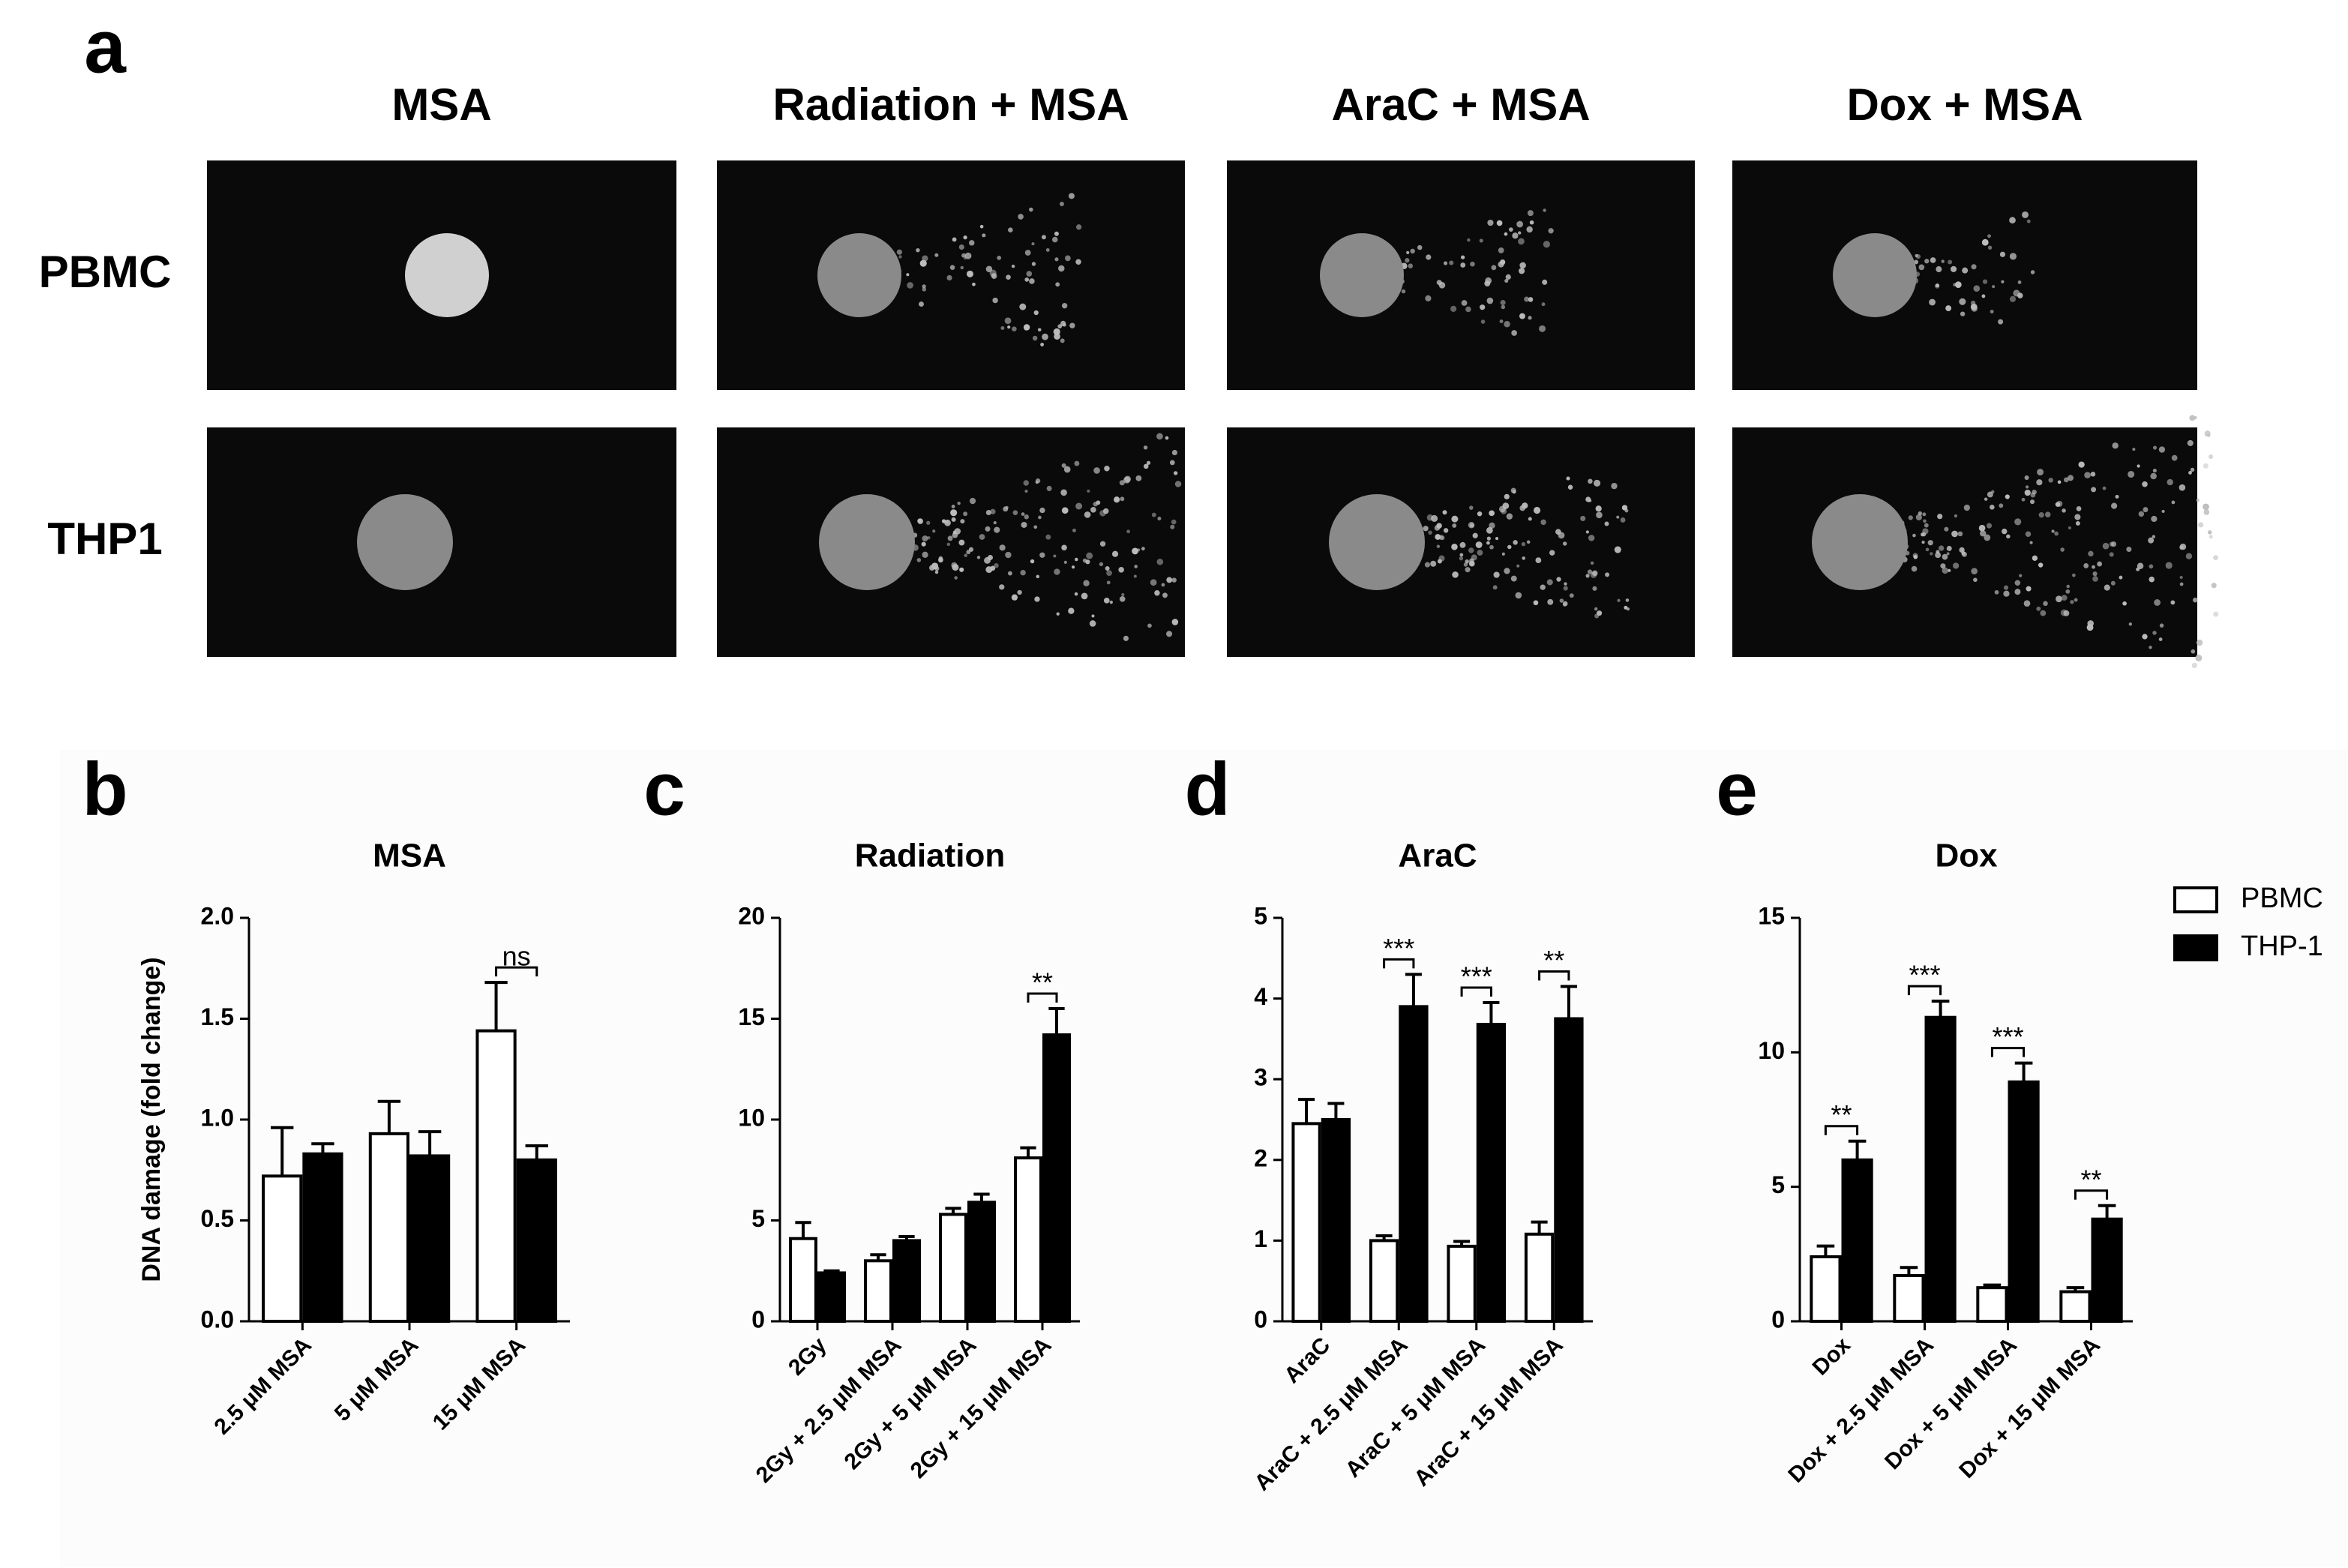 The width and height of the screenshot is (2348, 1568). What do you see at coordinates (1476, 976) in the screenshot?
I see `significance-label: ***` at bounding box center [1476, 976].